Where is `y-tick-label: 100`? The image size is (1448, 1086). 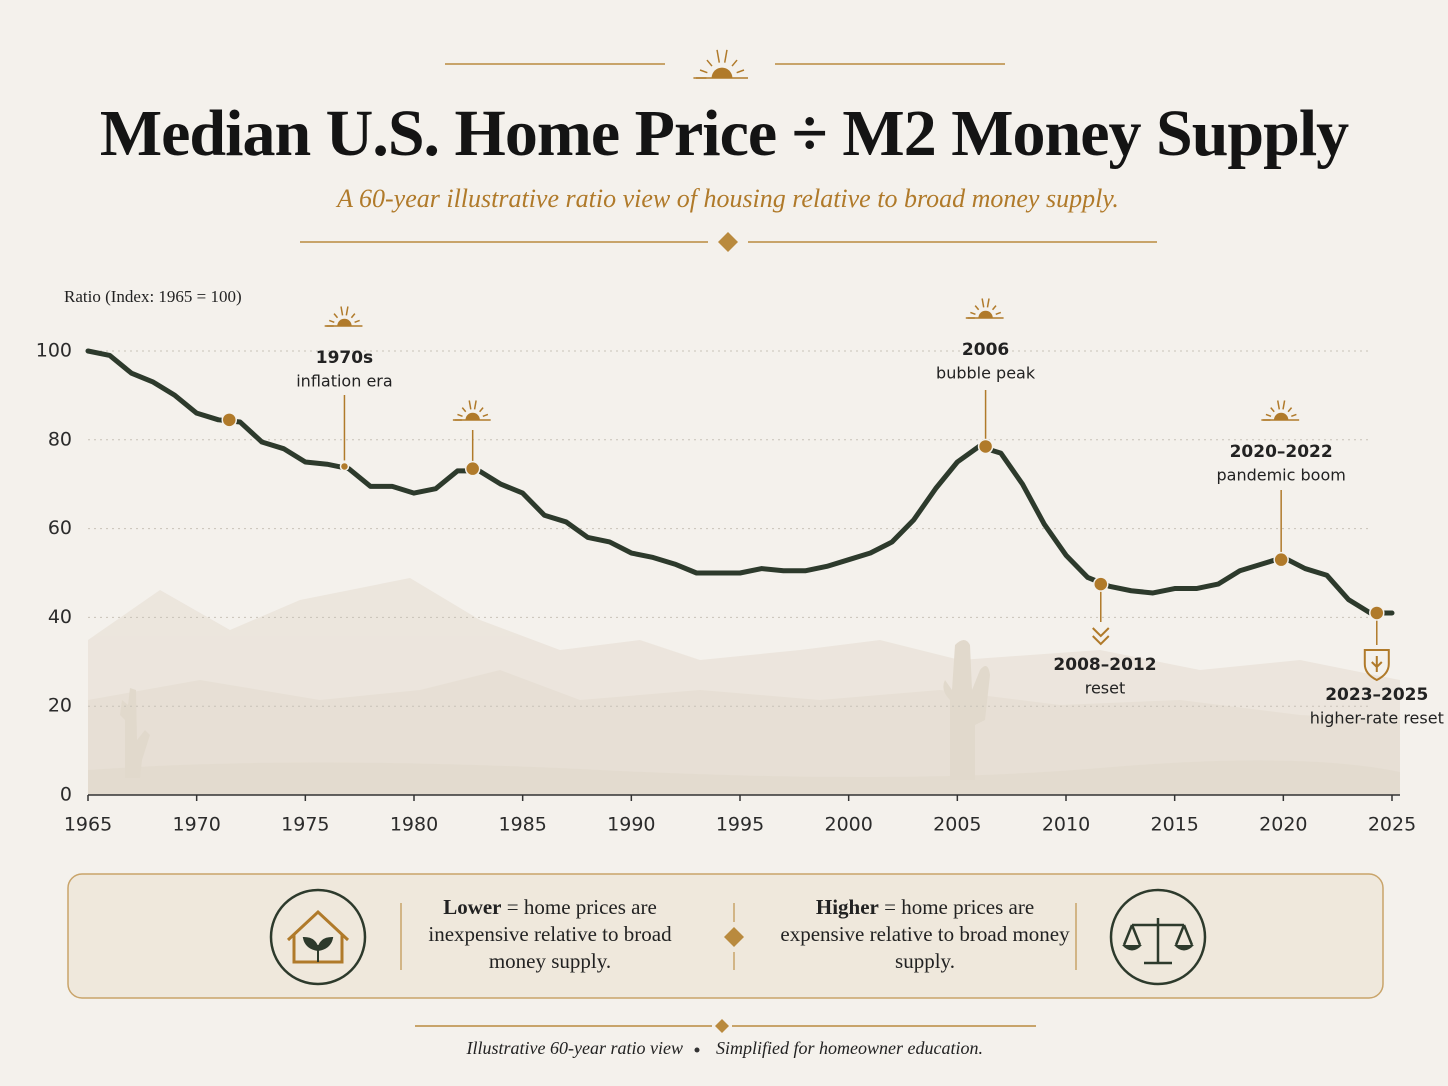 y-tick-label: 100 is located at coordinates (54, 351).